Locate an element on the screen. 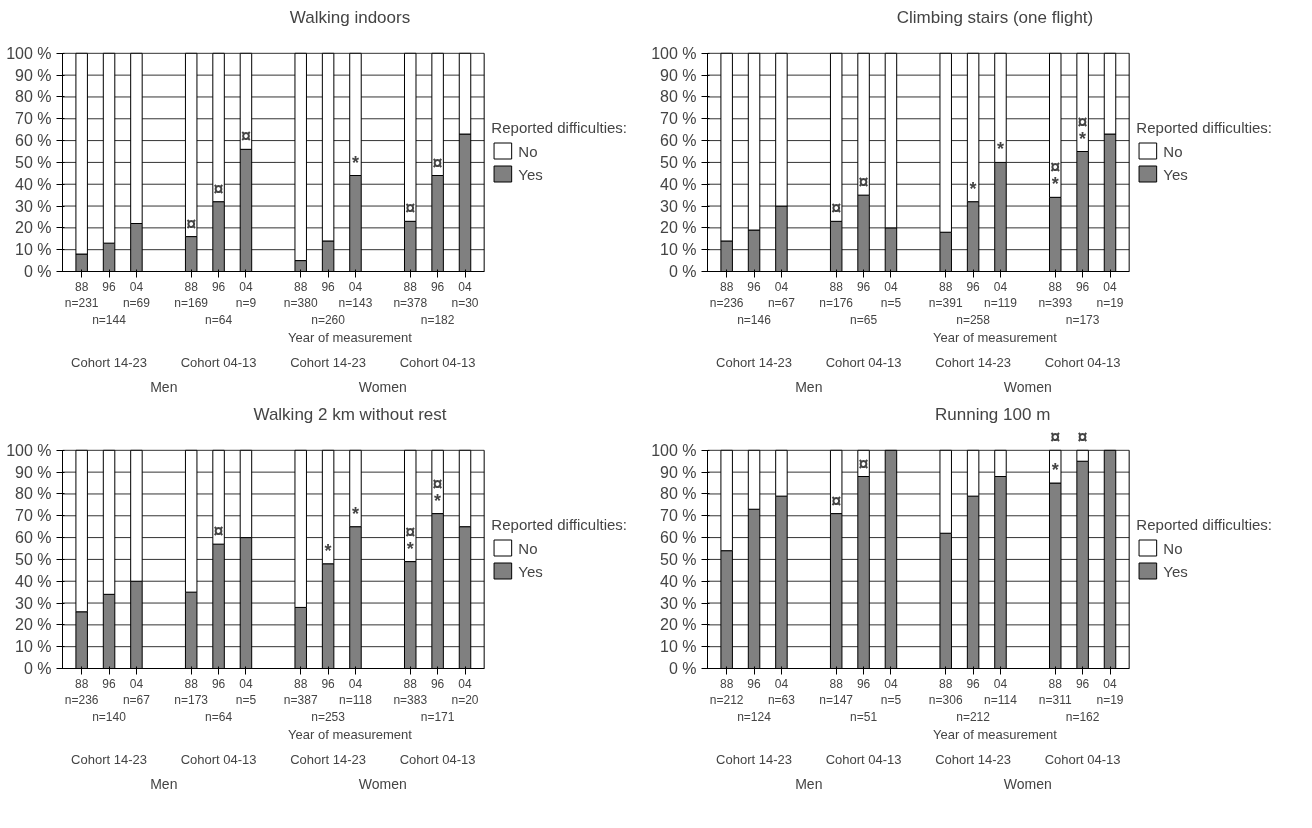 Image resolution: width=1312 pixels, height=828 pixels. x-tick-label: 04 n=19 is located at coordinates (1110, 295).